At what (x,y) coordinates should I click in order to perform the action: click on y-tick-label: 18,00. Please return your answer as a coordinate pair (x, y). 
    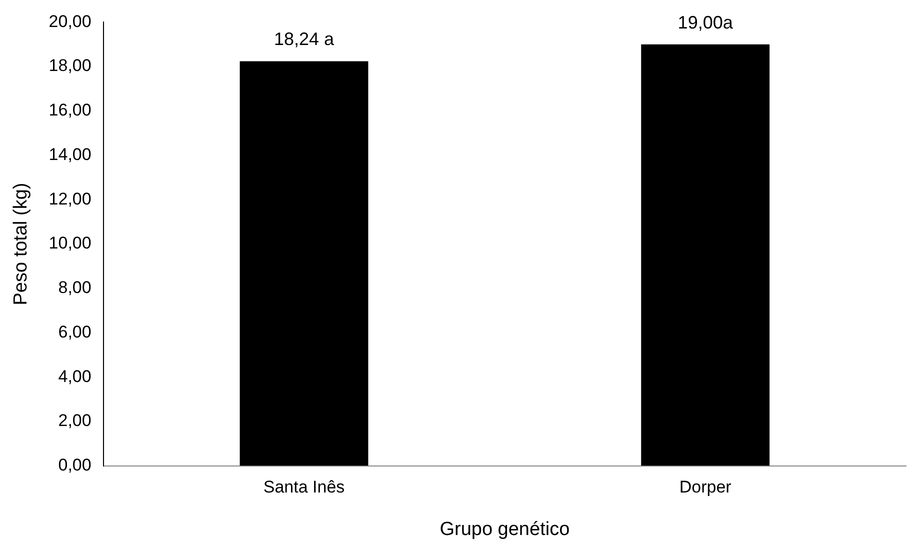
    Looking at the image, I should click on (70, 66).